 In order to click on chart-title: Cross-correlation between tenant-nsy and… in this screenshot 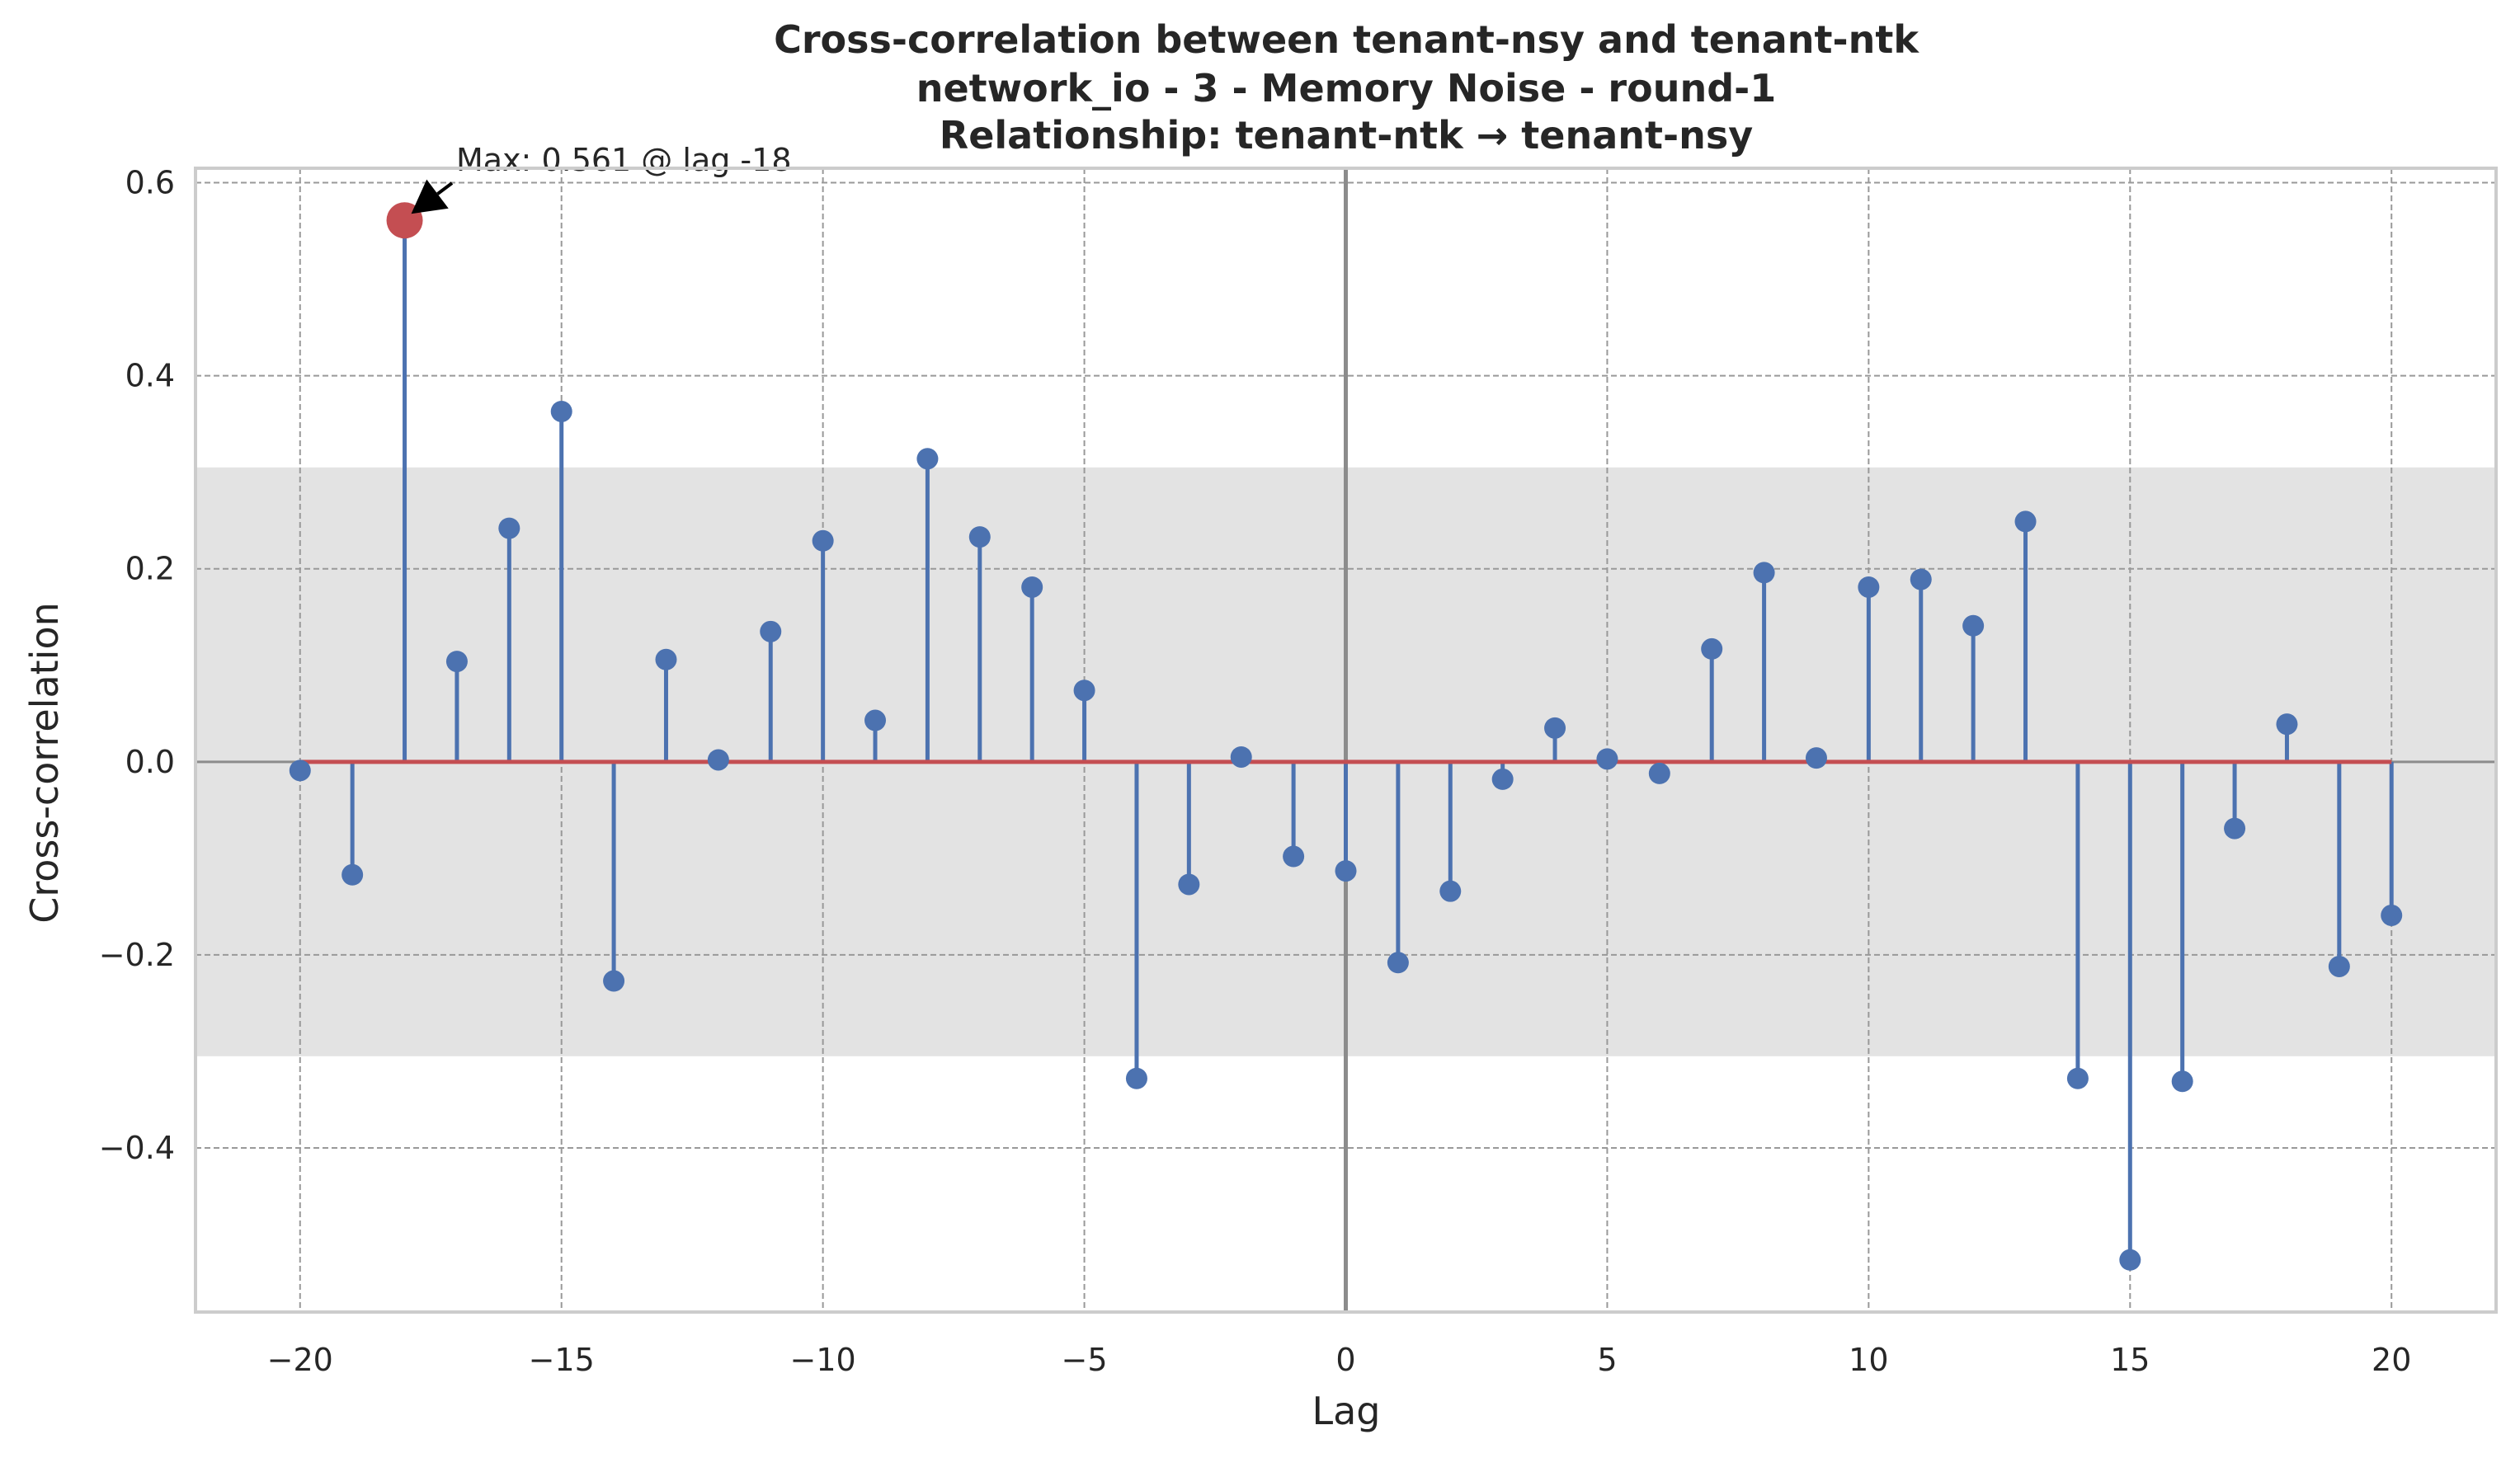, I will do `click(1346, 87)`.